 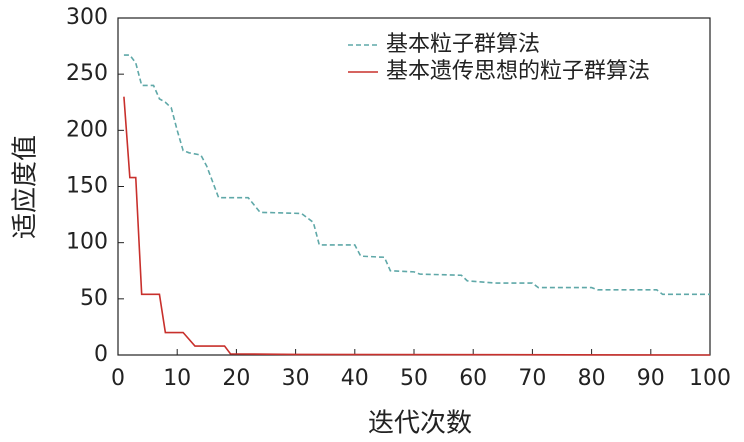 What do you see at coordinates (473, 378) in the screenshot?
I see `x-tick-label: 60` at bounding box center [473, 378].